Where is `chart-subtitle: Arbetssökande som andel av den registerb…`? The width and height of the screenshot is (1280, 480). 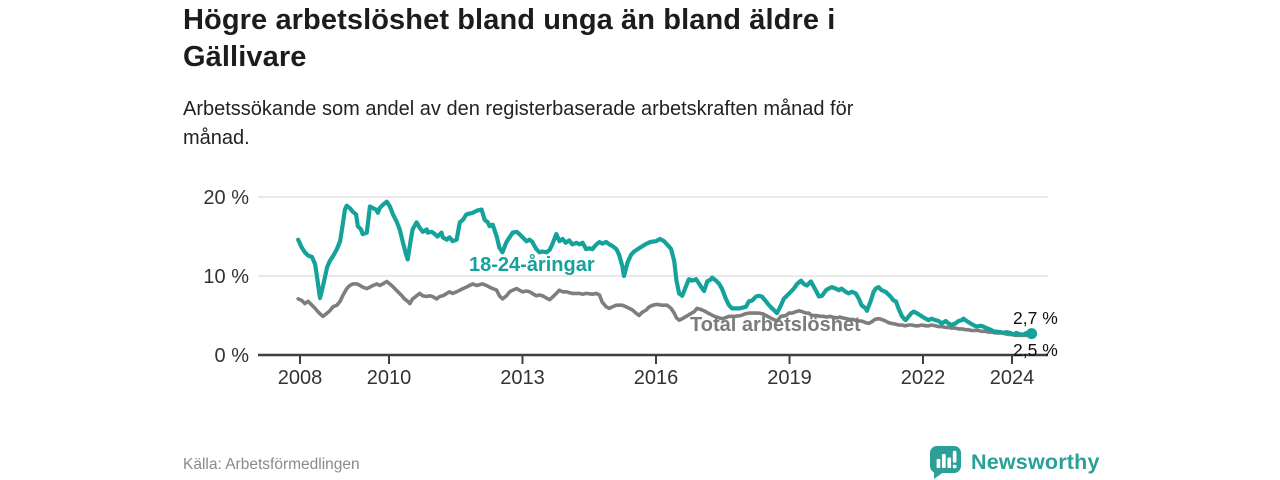
chart-subtitle: Arbetssökande som andel av den registerb… is located at coordinates (518, 124).